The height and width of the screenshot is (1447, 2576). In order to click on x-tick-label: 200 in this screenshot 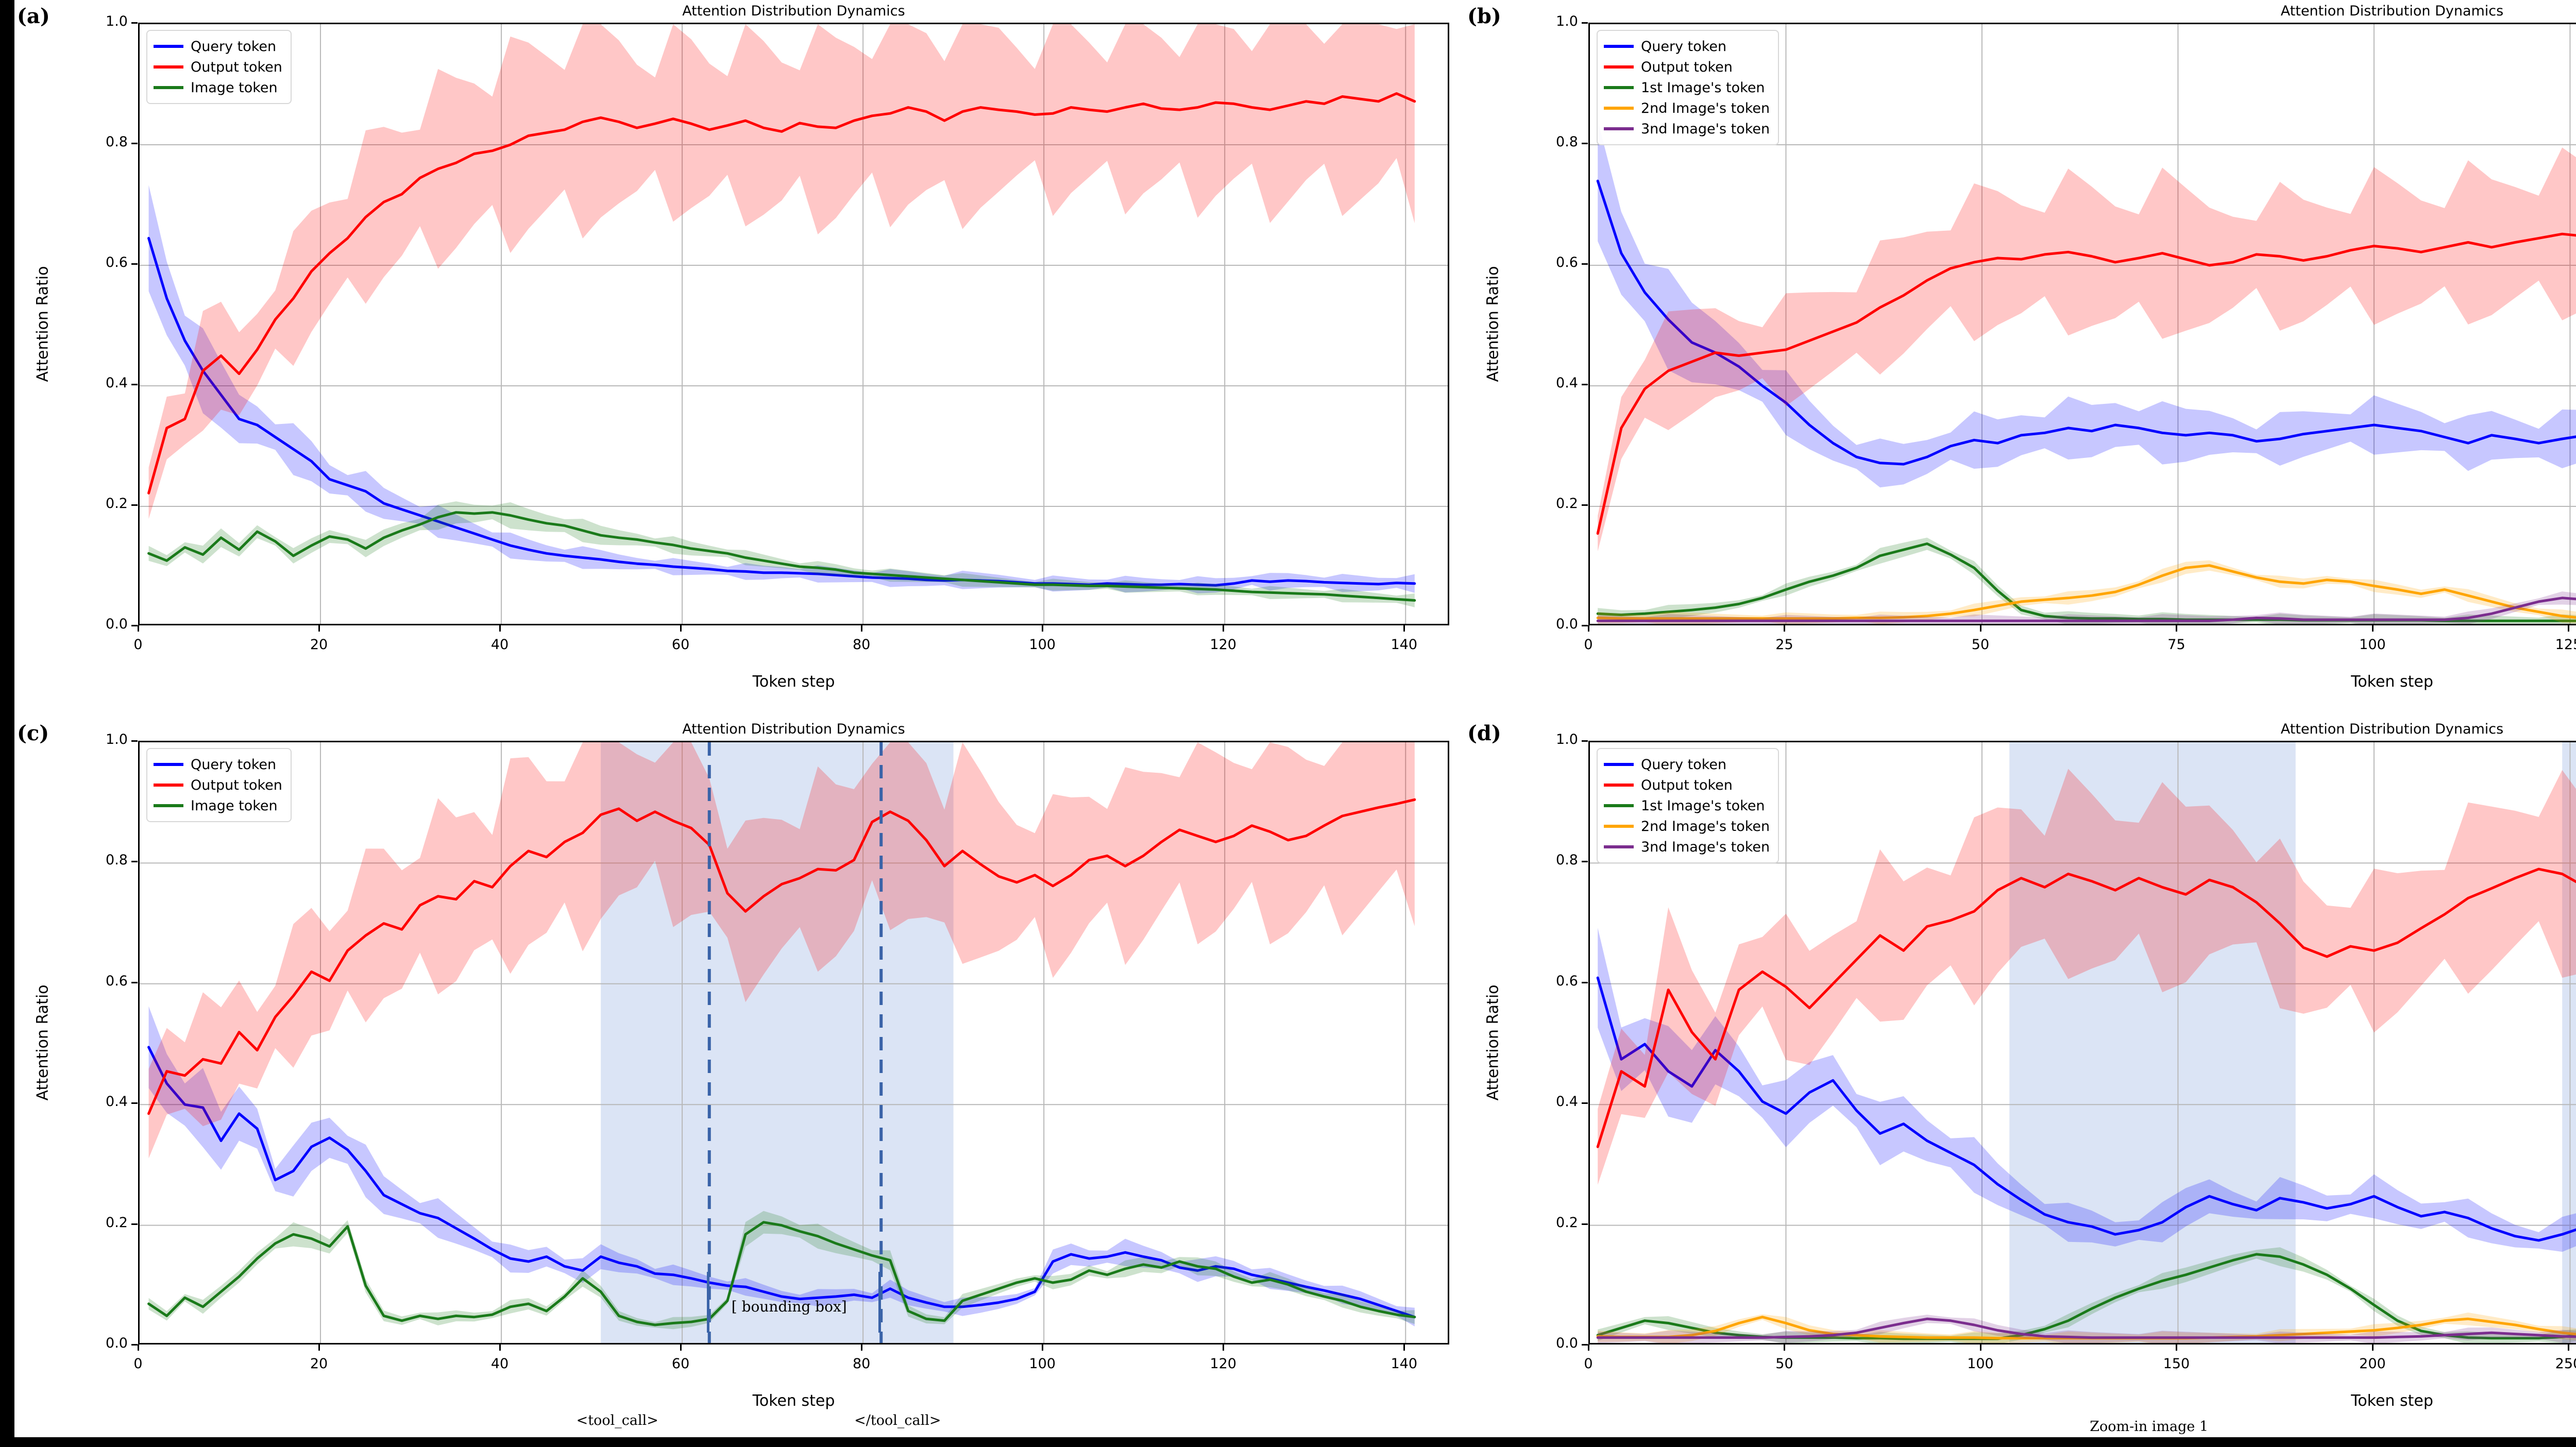, I will do `click(2372, 1364)`.